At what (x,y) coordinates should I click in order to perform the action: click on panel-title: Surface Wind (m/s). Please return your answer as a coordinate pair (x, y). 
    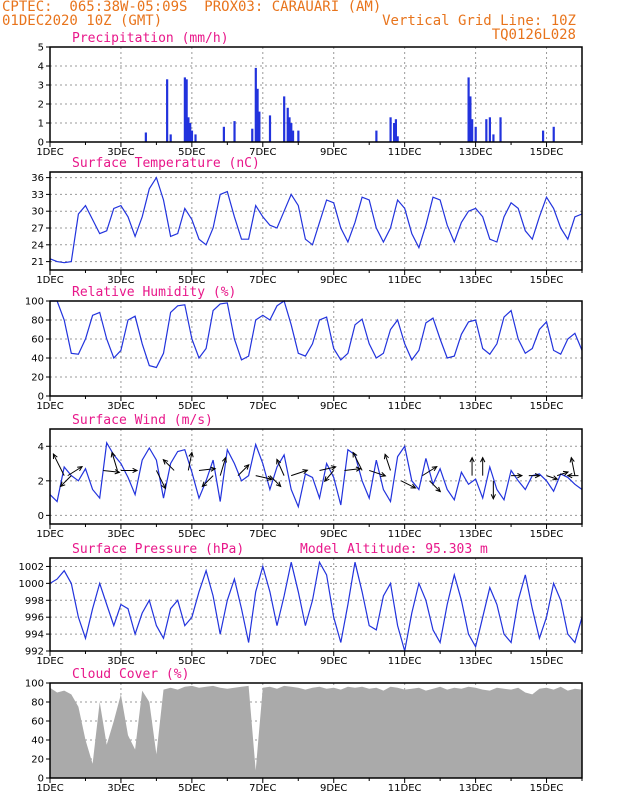
    Looking at the image, I should click on (142, 420).